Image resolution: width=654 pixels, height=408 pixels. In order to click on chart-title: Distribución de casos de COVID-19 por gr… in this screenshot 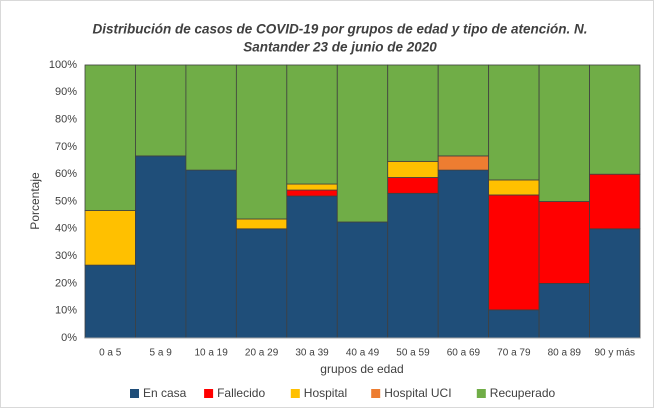, I will do `click(339, 29)`.